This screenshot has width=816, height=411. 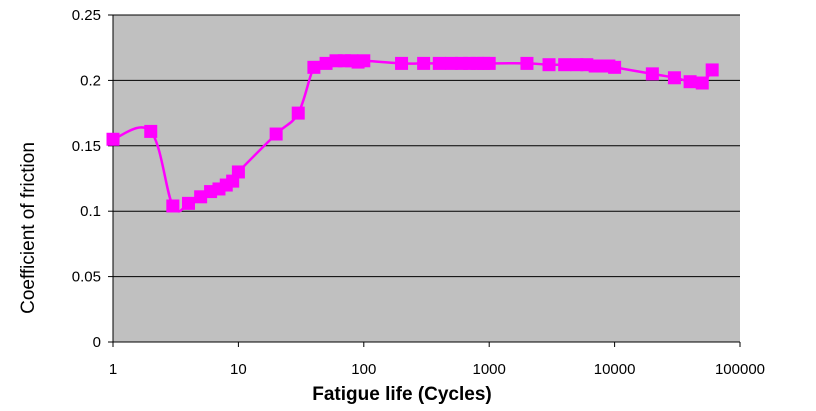 What do you see at coordinates (90, 211) in the screenshot?
I see `y-tick-label: 0.1` at bounding box center [90, 211].